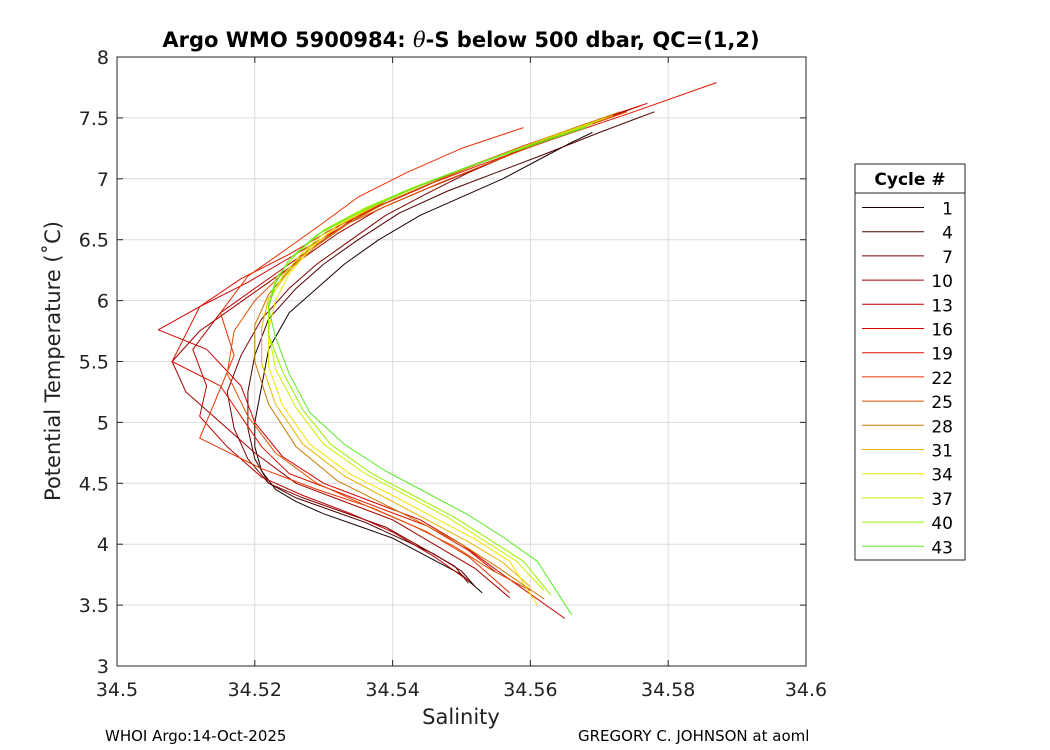 The image size is (1050, 750). Describe the element at coordinates (909, 180) in the screenshot. I see `legend-title: Cycle #` at that location.